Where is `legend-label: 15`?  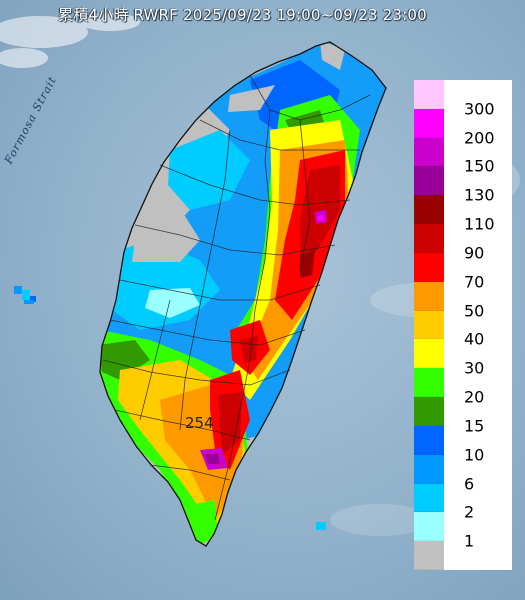 legend-label: 15 is located at coordinates (474, 426).